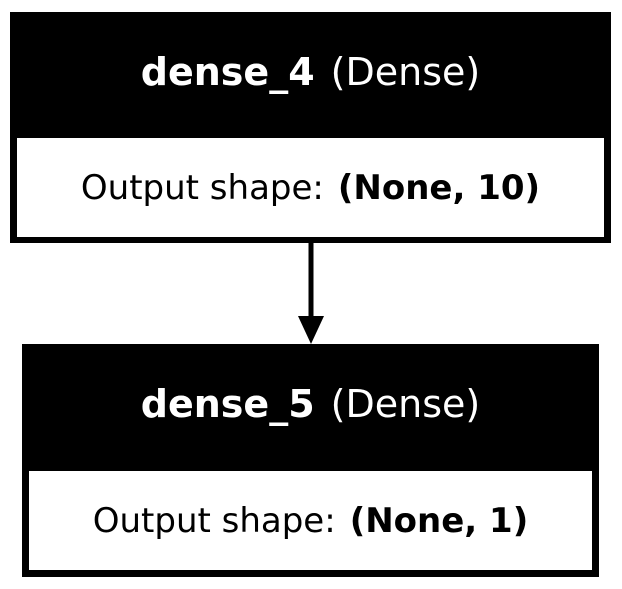 This screenshot has width=622, height=589. I want to click on layer-name: dense_5, so click(227, 404).